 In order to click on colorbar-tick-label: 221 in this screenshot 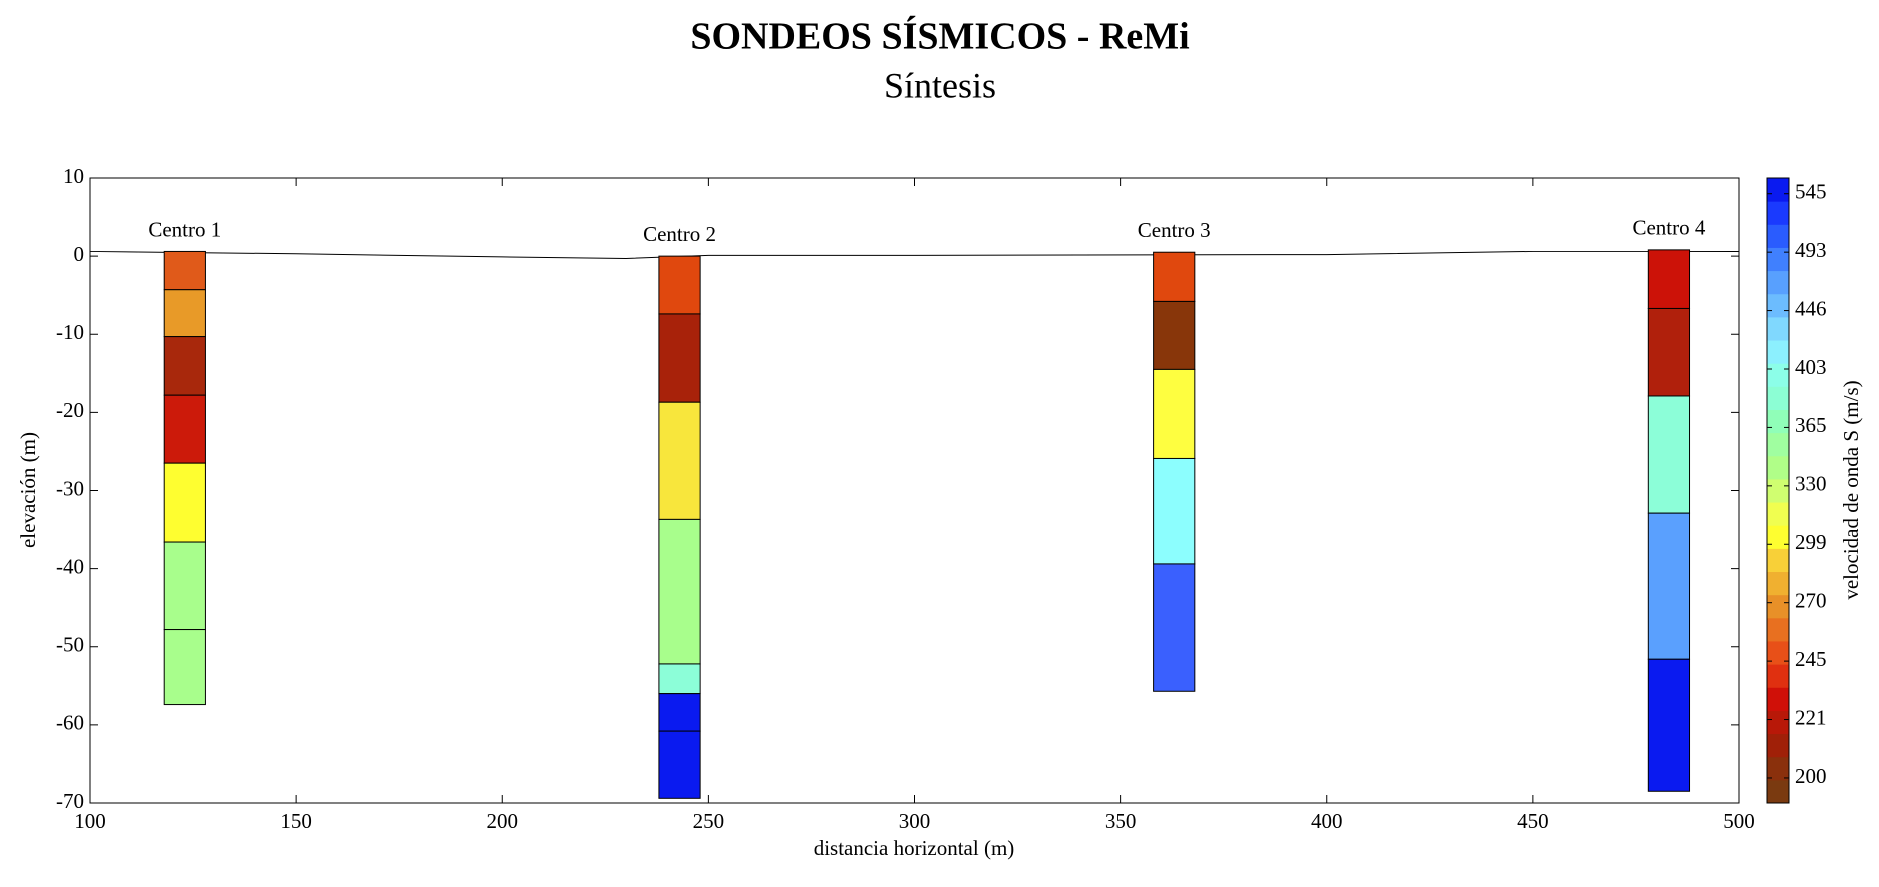, I will do `click(1811, 717)`.